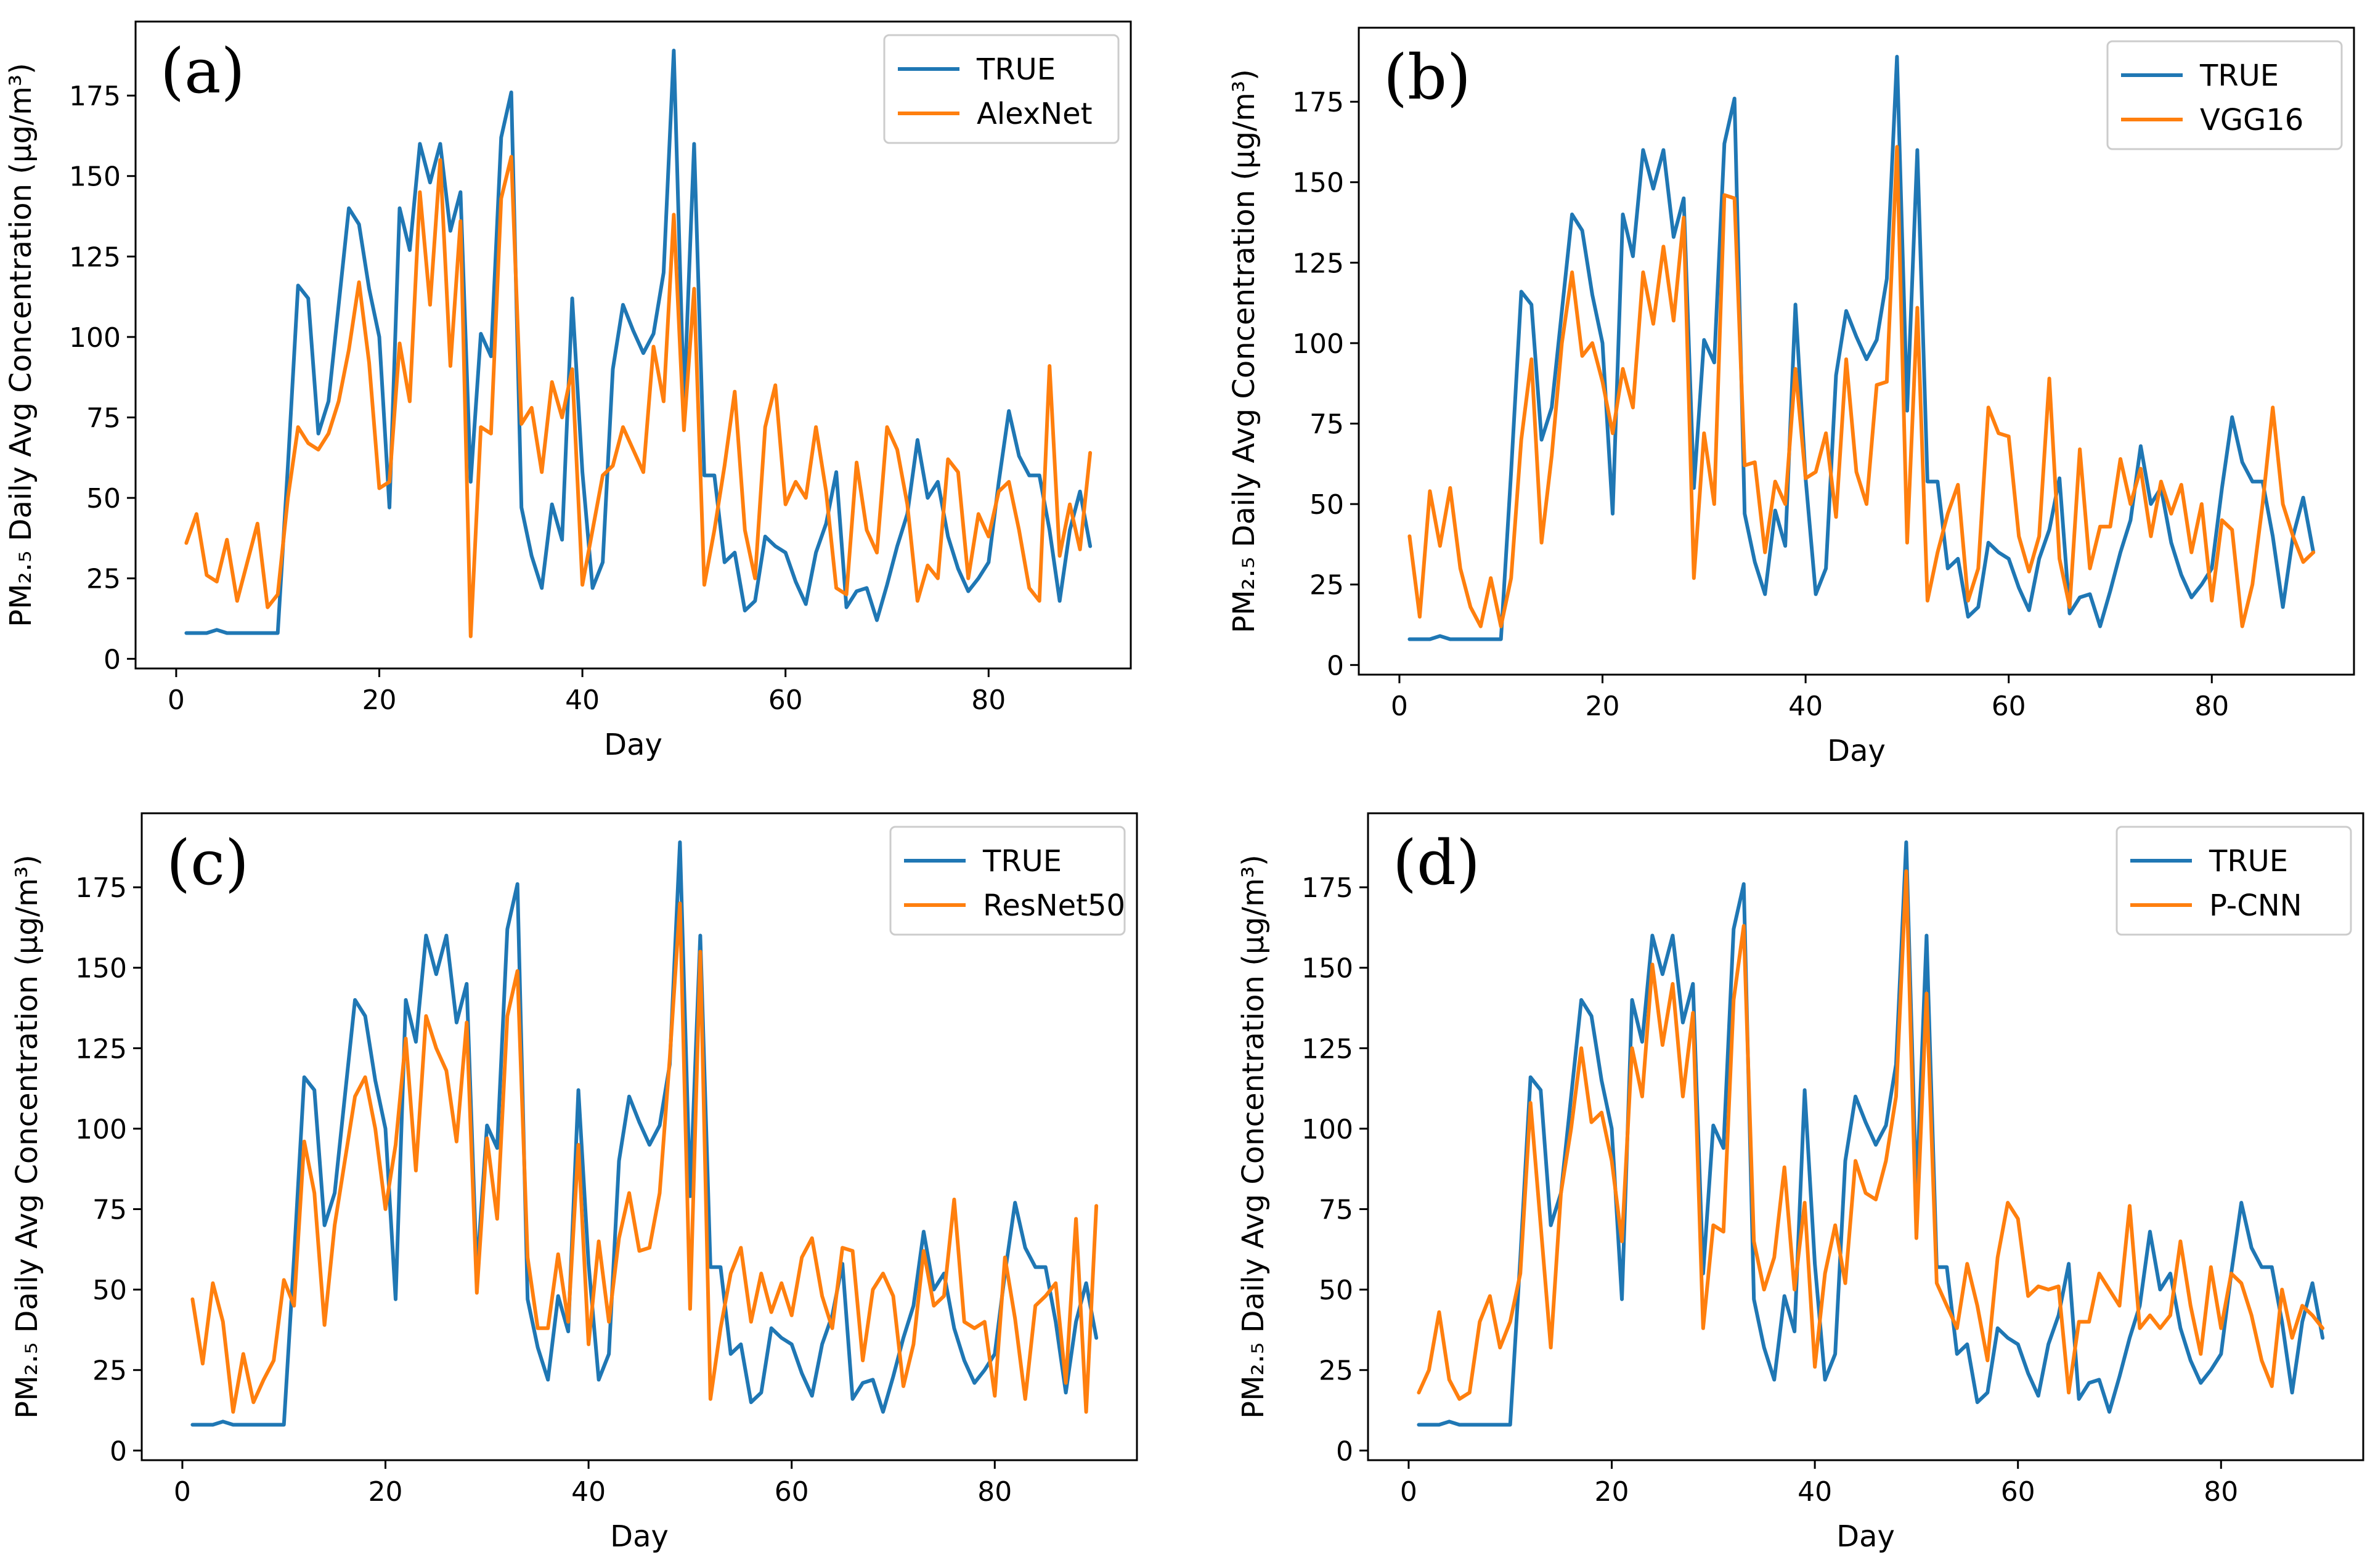 The width and height of the screenshot is (2370, 1568). Describe the element at coordinates (1035, 114) in the screenshot. I see `legend-label: AlexNet` at that location.